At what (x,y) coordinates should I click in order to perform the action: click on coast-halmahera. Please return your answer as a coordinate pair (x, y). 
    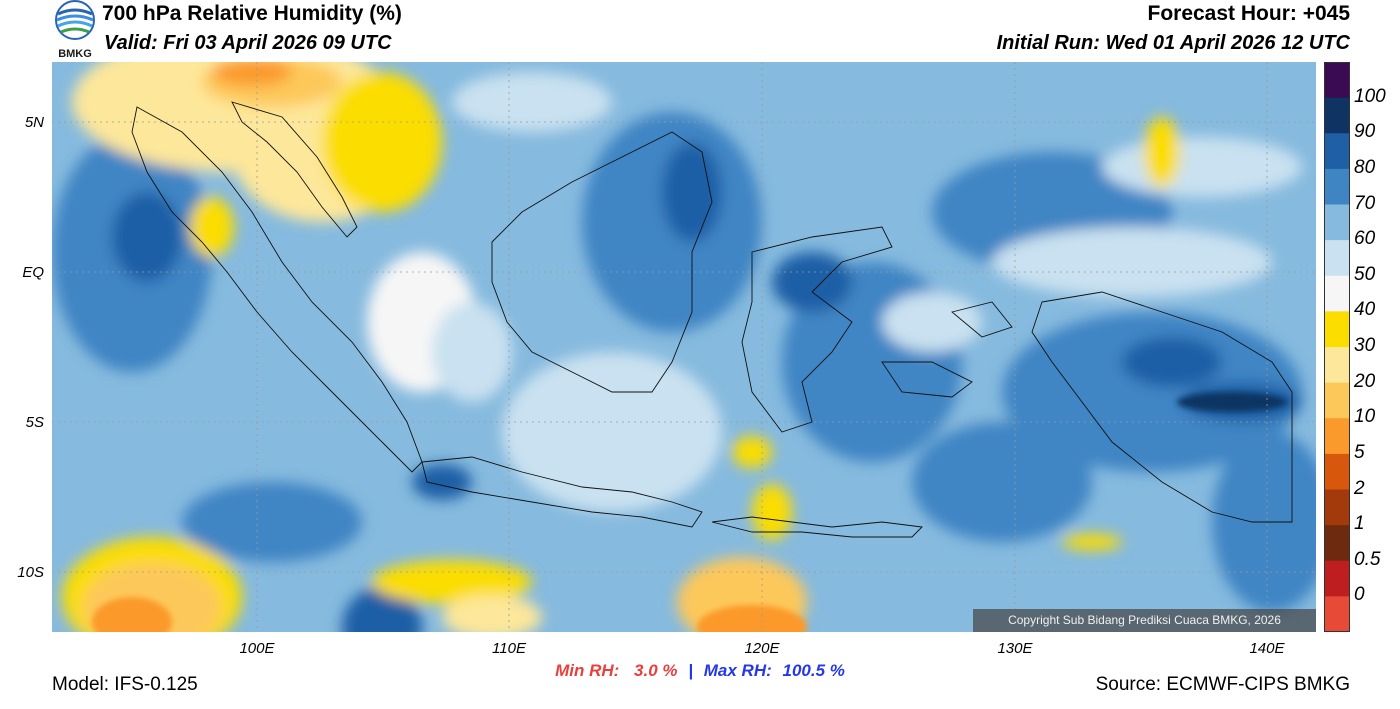
    Looking at the image, I should click on (982, 319).